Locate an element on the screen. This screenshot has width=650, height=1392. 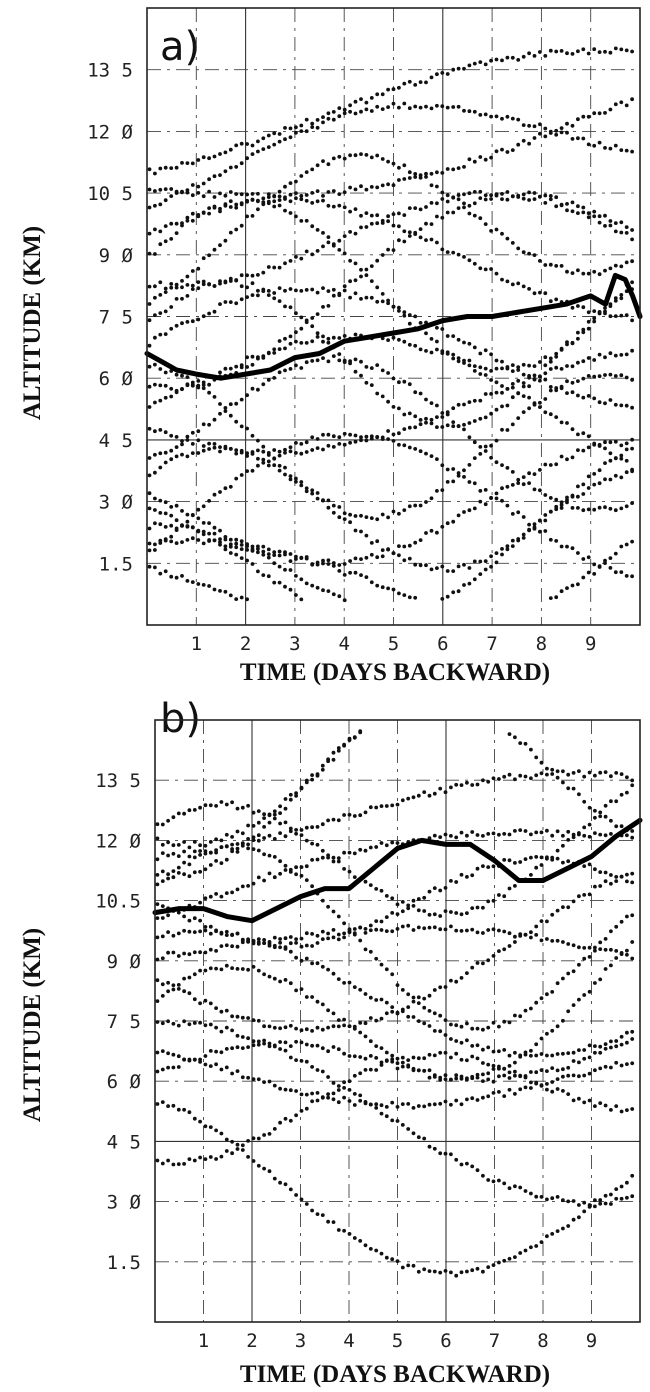
panel-a-y-tick-labels: 1.53 Ø4 56 Ø7 59 Ø10 512 Ø13 5 is located at coordinates (110, 318).